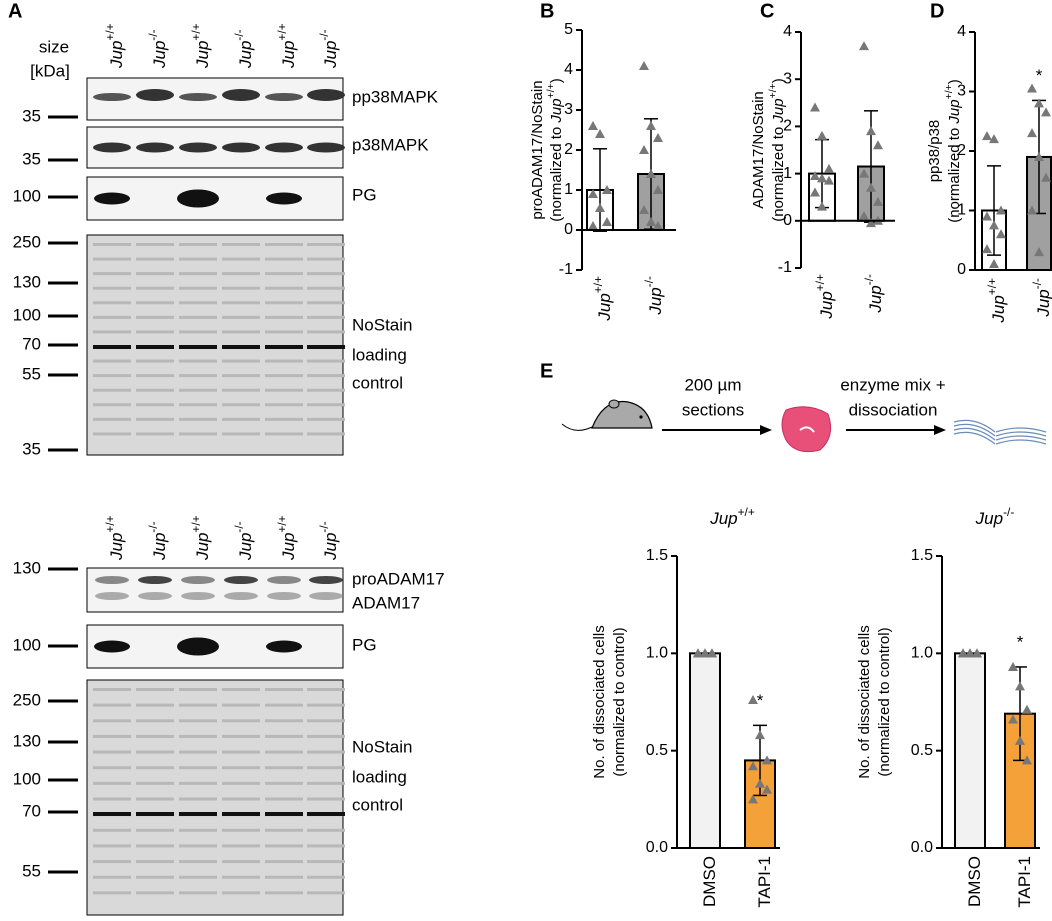 The width and height of the screenshot is (1052, 921). What do you see at coordinates (577, 427) in the screenshot?
I see `mouse-tail` at bounding box center [577, 427].